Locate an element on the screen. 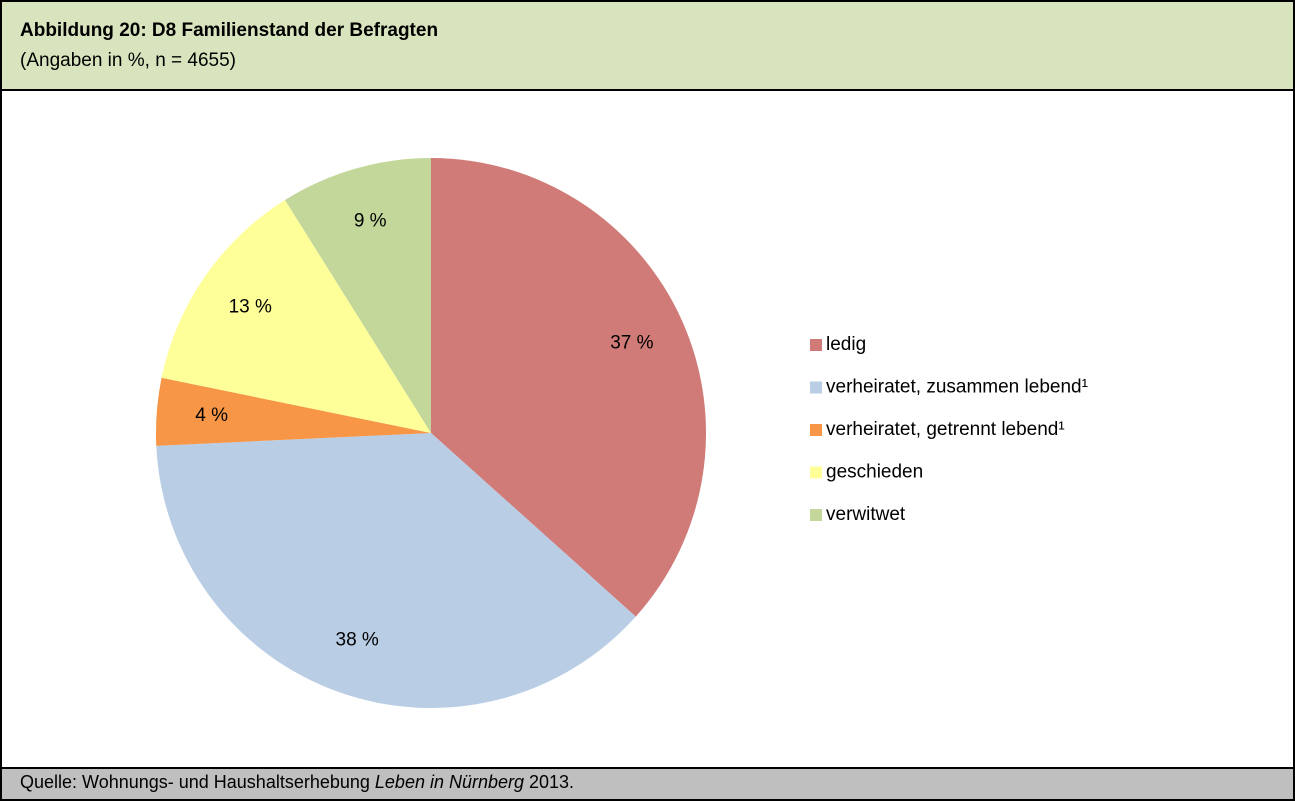 This screenshot has width=1295, height=801. data-label: 4 % is located at coordinates (211, 415).